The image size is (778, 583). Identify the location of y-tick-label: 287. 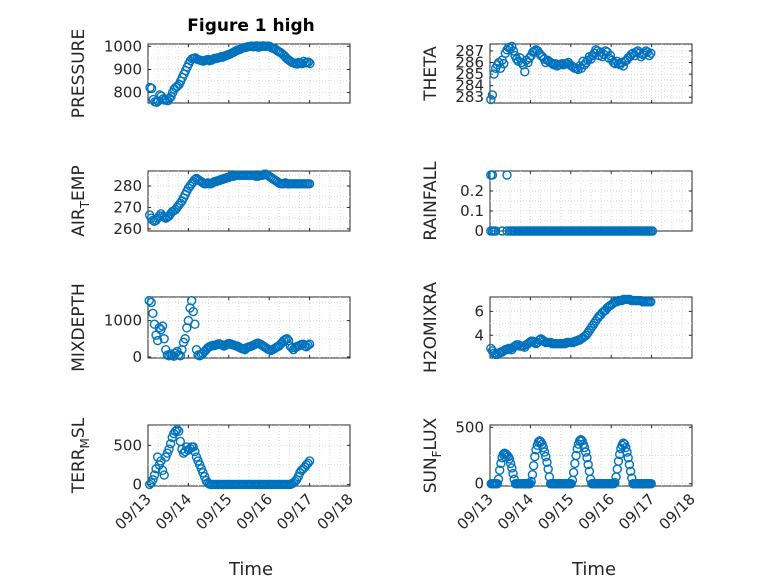
(469, 51).